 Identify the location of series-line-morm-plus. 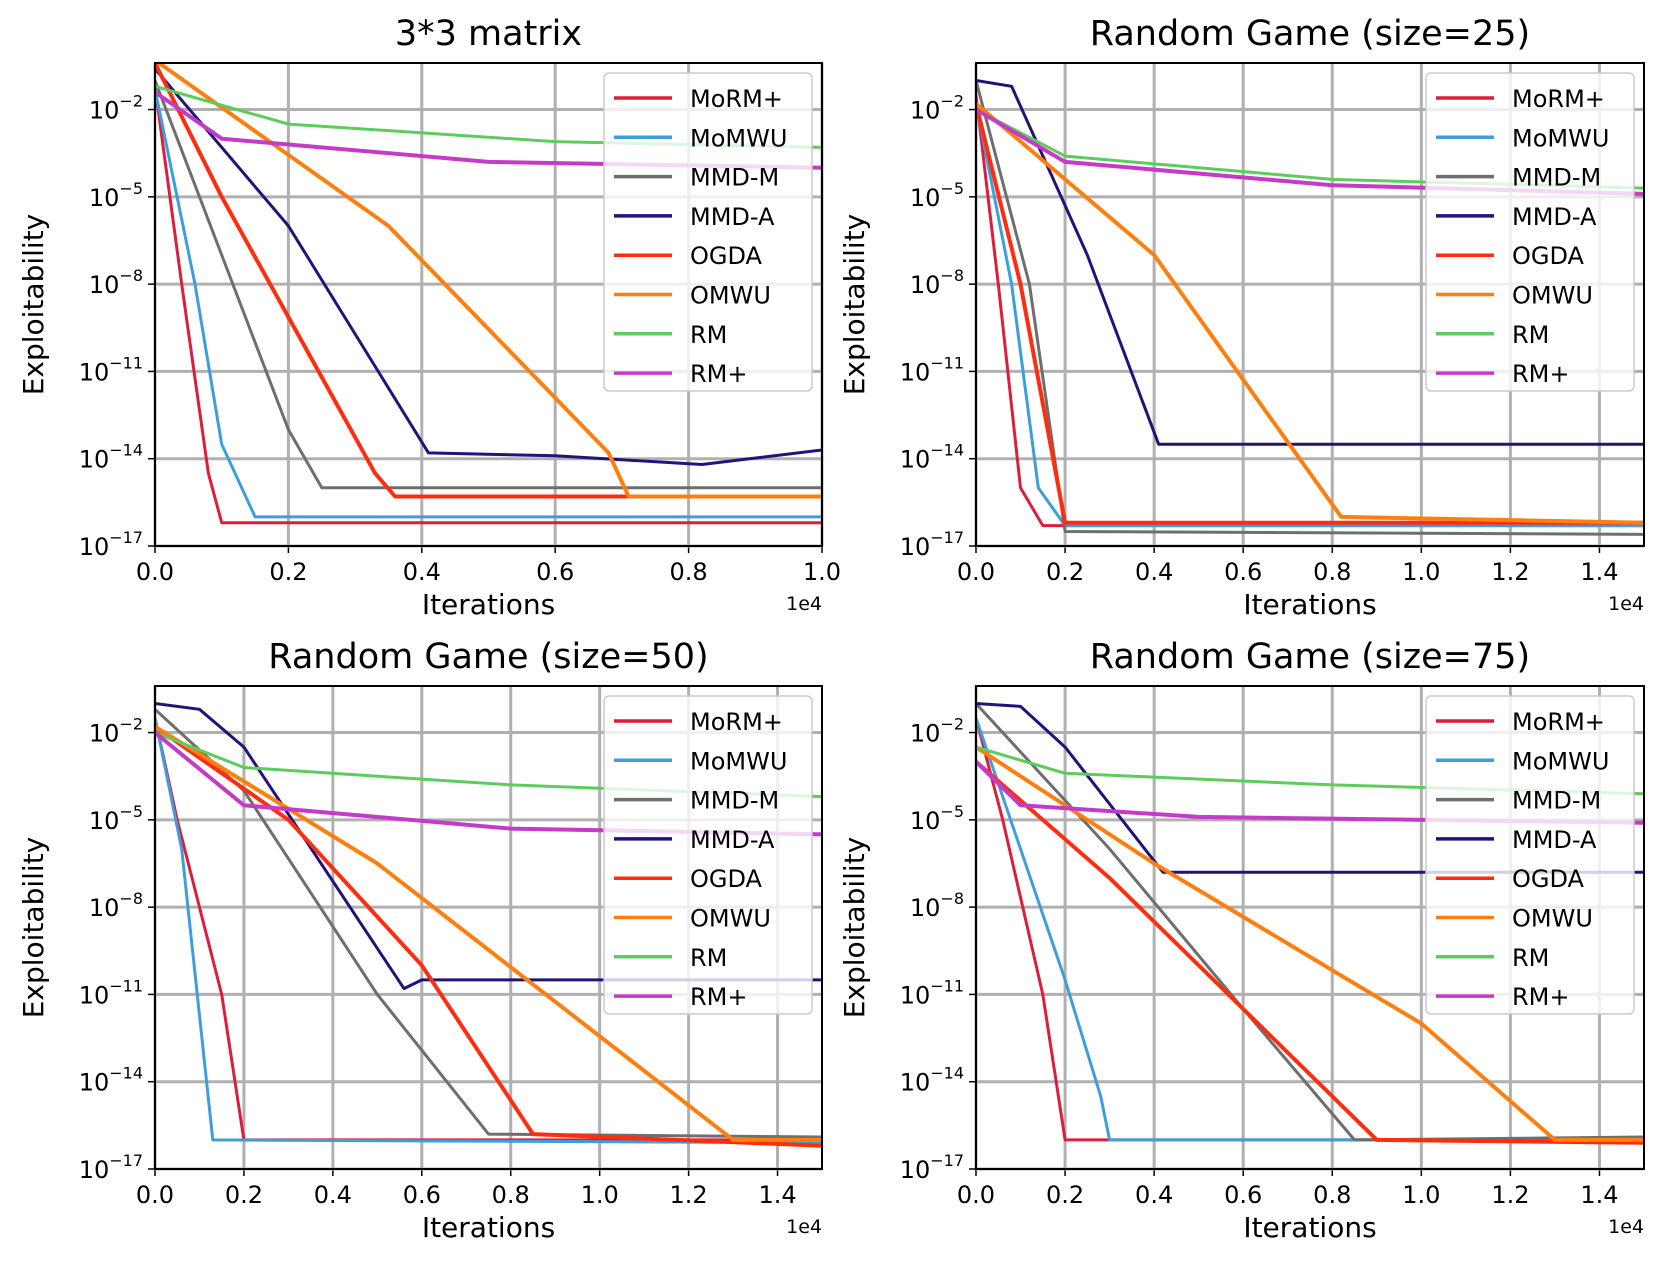
(488, 305).